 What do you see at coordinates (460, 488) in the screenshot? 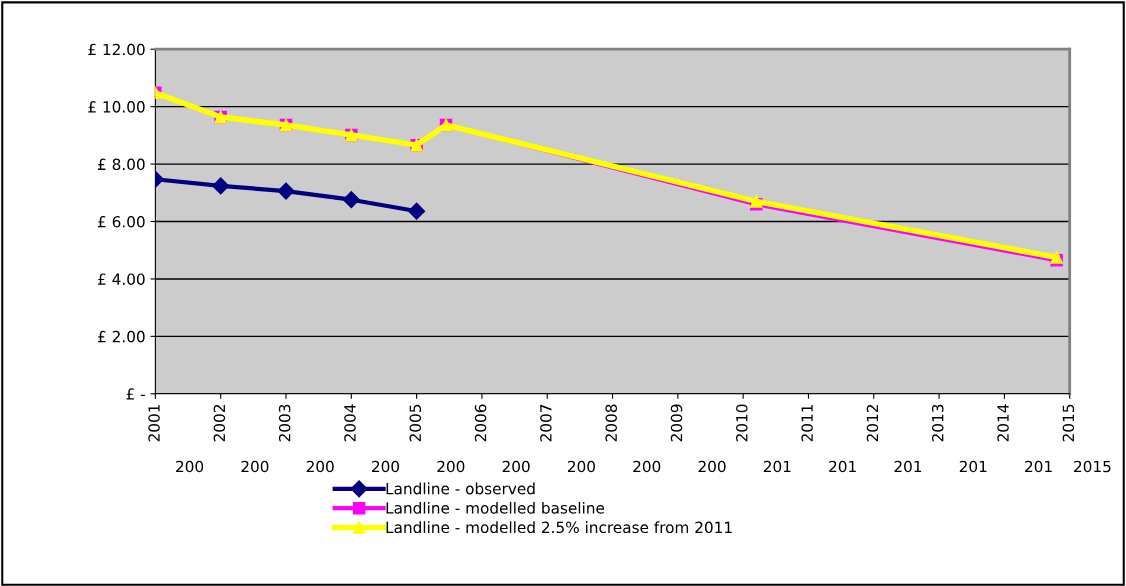
I see `legend-label: Landline - observed` at bounding box center [460, 488].